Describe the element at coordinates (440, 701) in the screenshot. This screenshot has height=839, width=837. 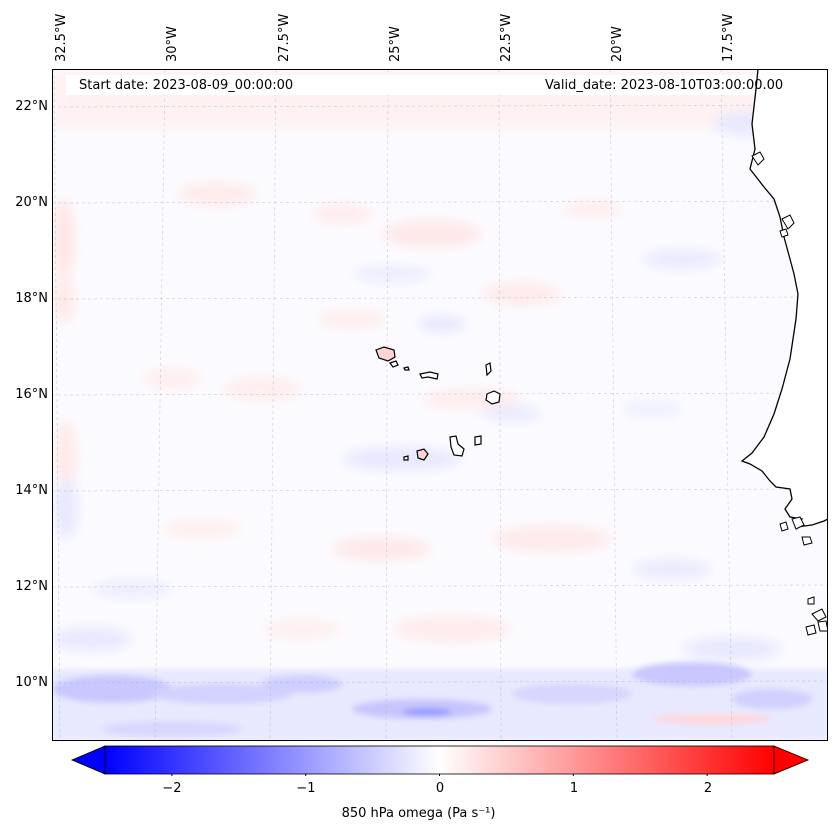
I see `southern-band` at that location.